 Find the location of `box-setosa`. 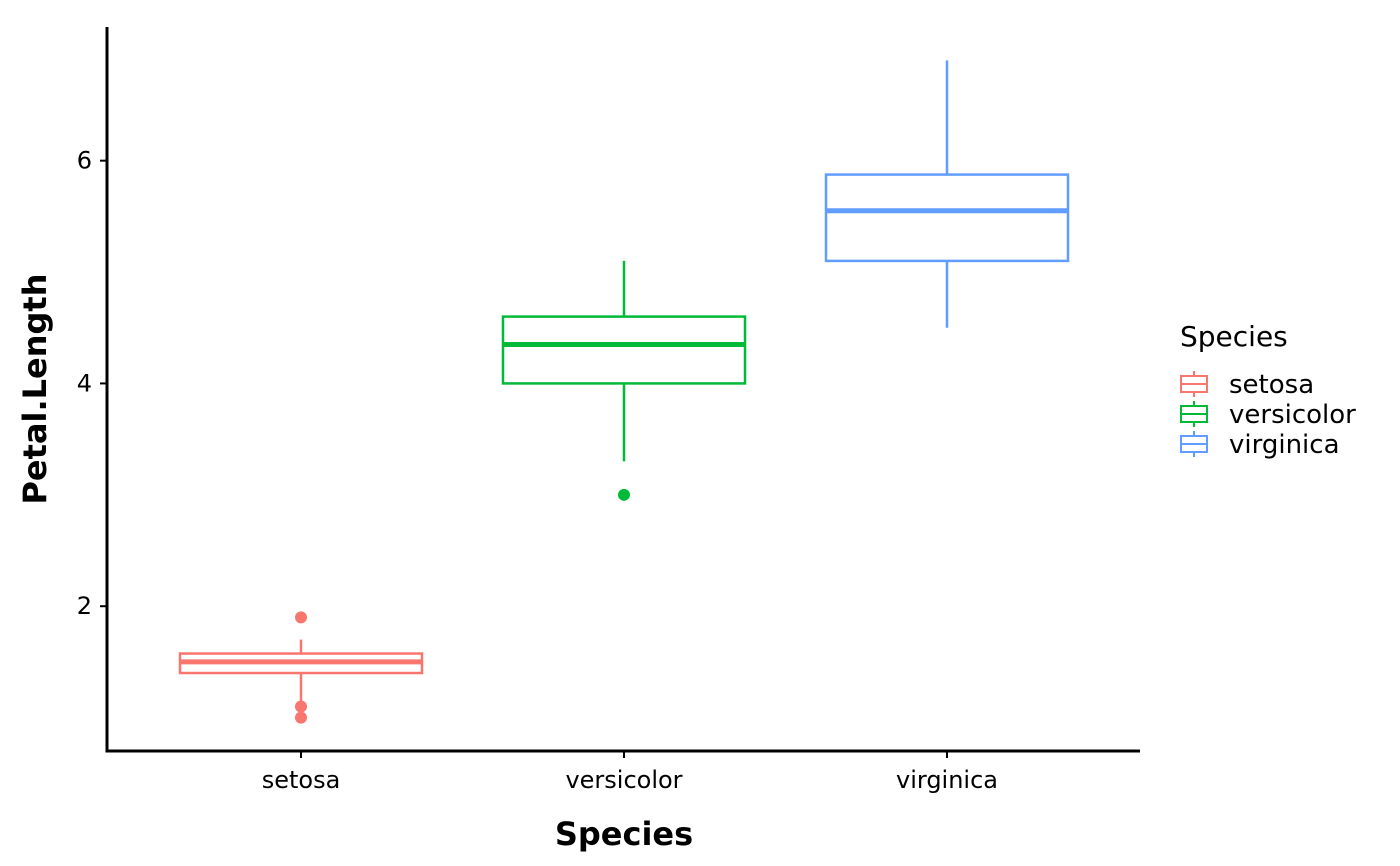

box-setosa is located at coordinates (301, 667).